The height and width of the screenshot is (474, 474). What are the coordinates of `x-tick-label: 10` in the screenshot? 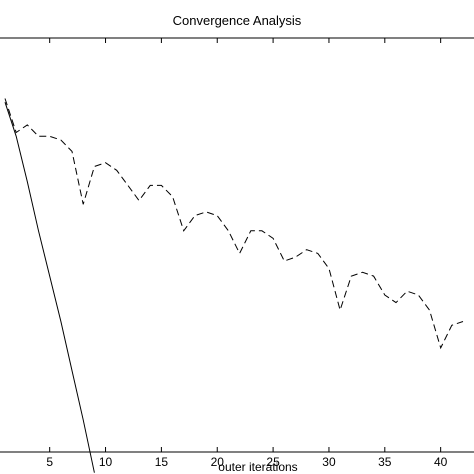 It's located at (106, 462).